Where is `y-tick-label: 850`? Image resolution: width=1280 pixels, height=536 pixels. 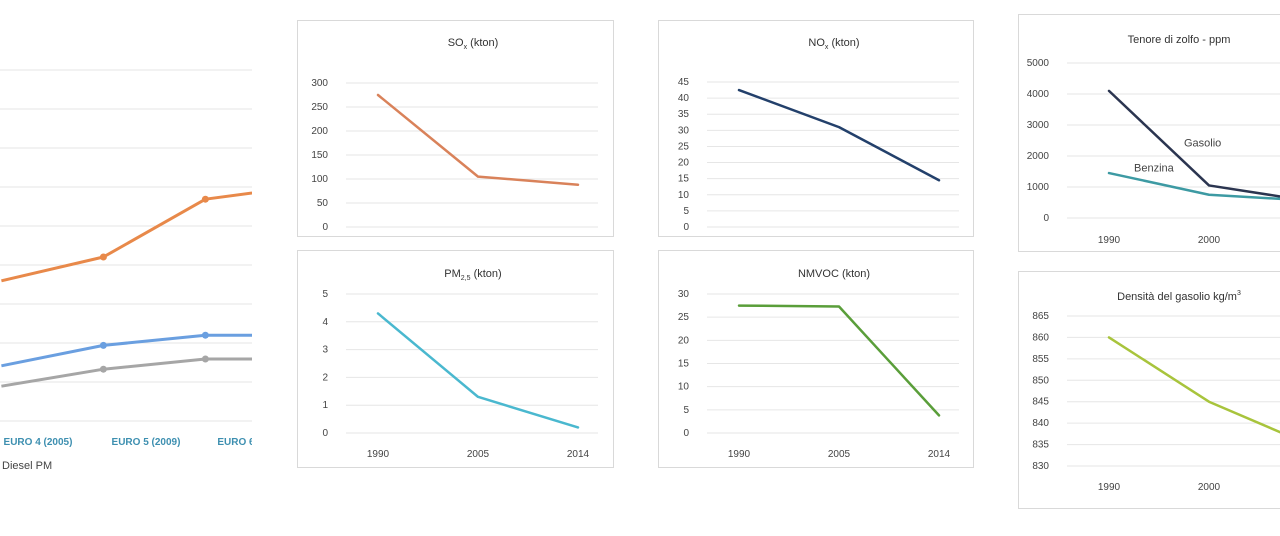
y-tick-label: 850 is located at coordinates (1040, 380).